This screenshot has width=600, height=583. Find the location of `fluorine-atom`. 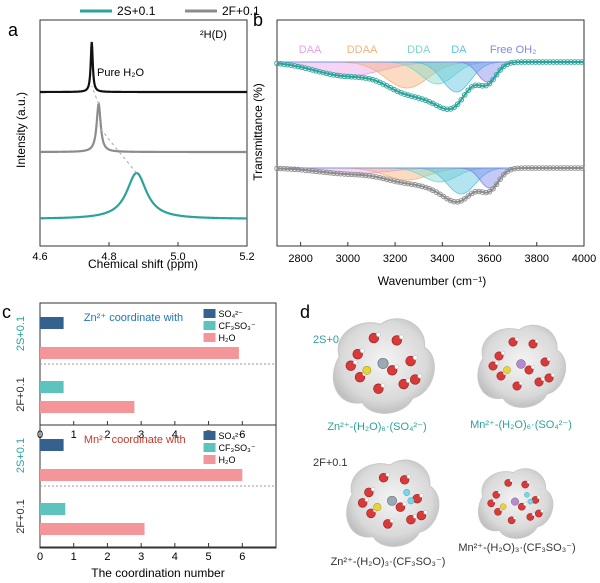

fluorine-atom is located at coordinates (411, 501).